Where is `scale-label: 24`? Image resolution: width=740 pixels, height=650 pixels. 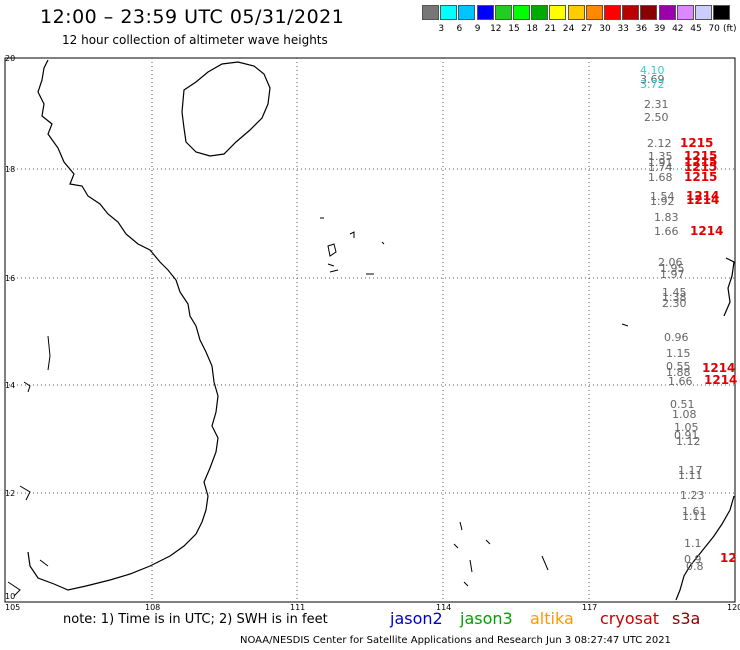
scale-label: 24 is located at coordinates (568, 29).